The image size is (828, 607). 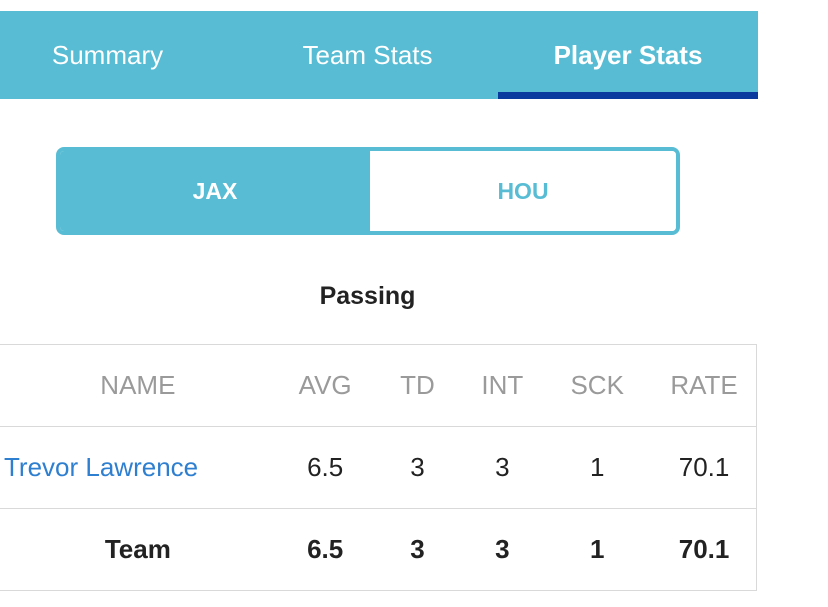 I want to click on tab-team-stats: Team Stats, so click(x=367, y=55).